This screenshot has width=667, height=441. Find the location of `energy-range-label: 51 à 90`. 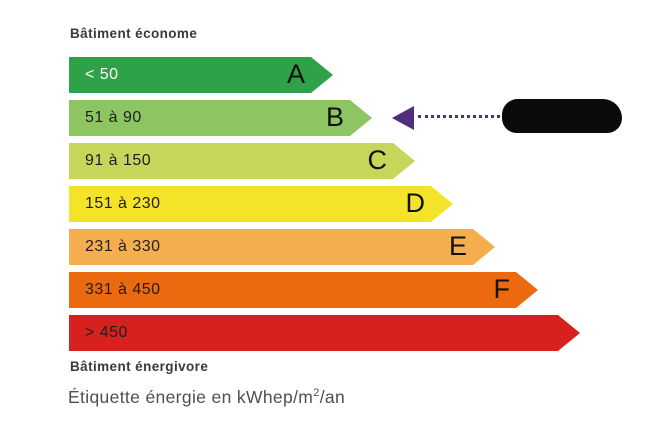

energy-range-label: 51 à 90 is located at coordinates (113, 117).